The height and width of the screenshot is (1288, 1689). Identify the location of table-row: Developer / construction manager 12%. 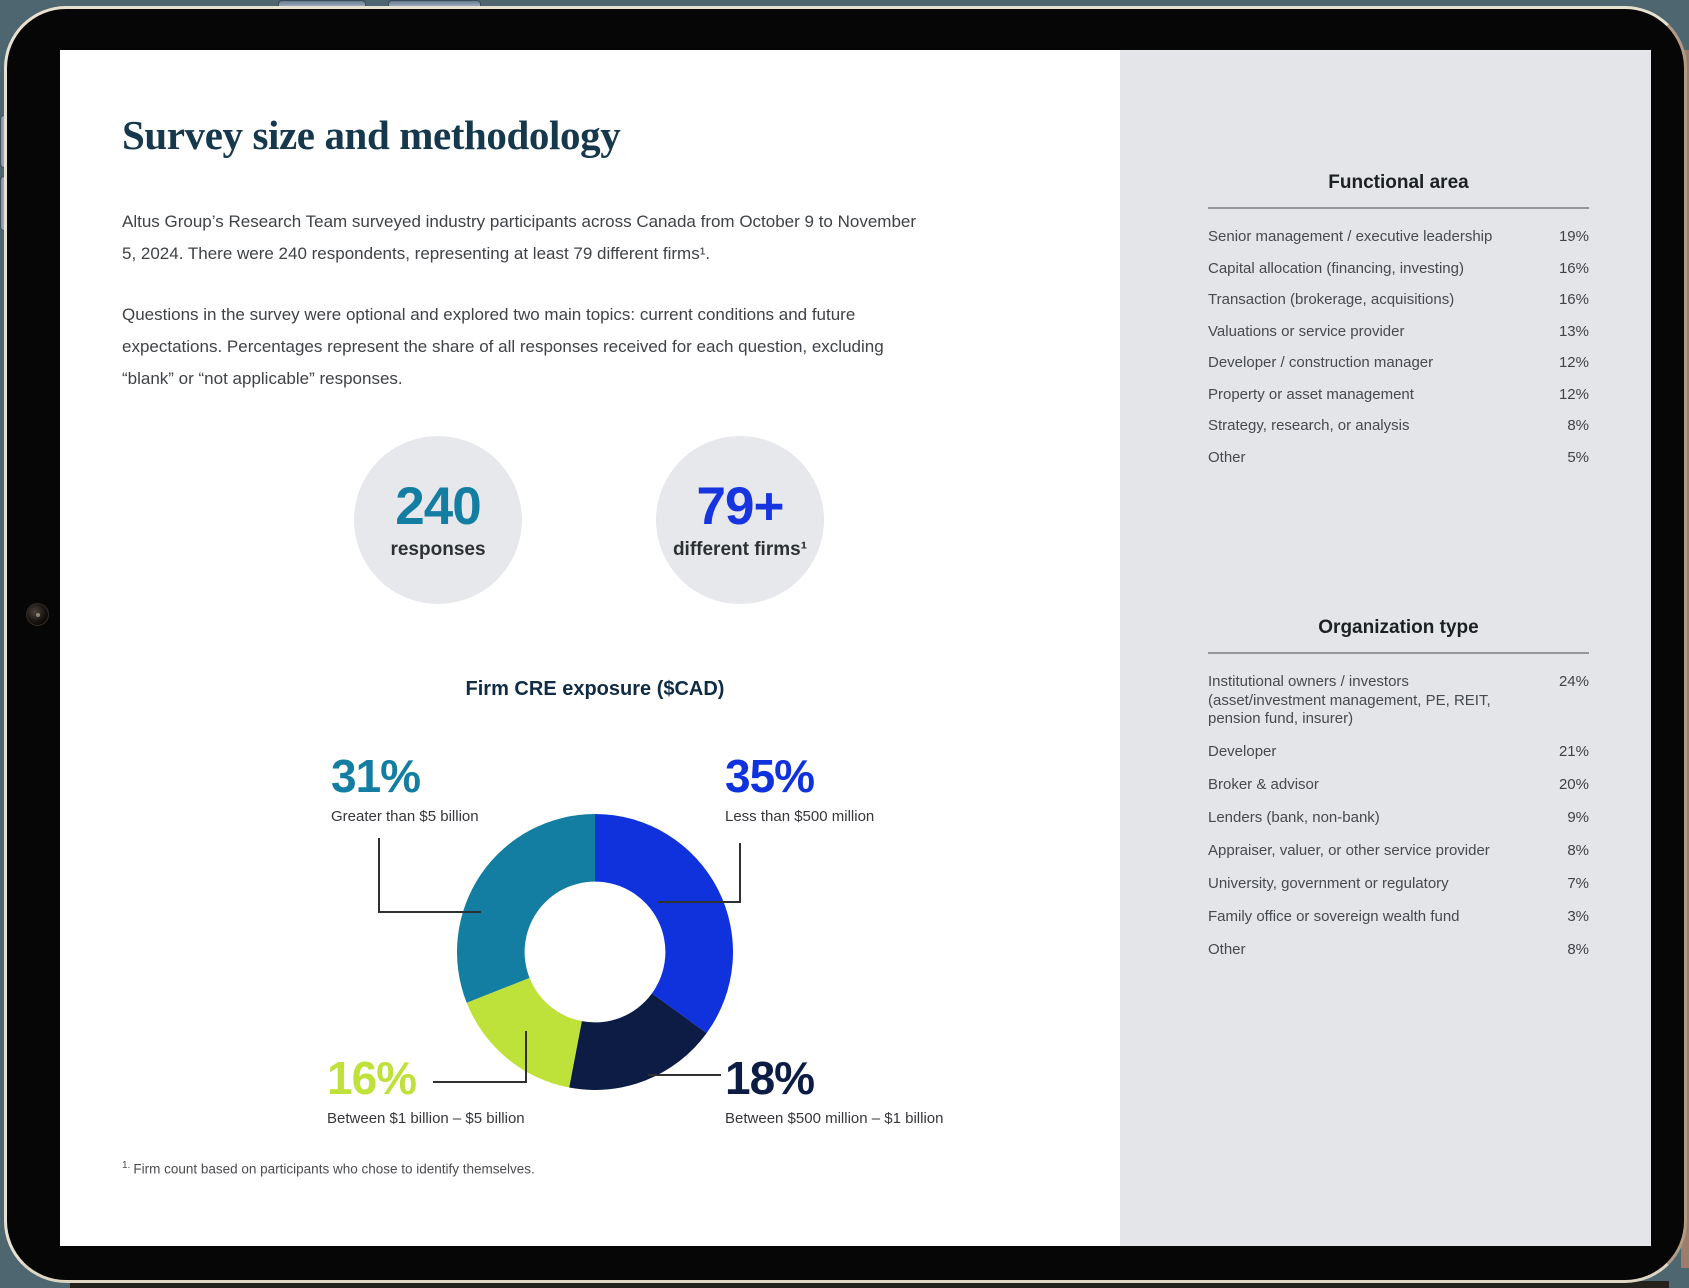
(1398, 363).